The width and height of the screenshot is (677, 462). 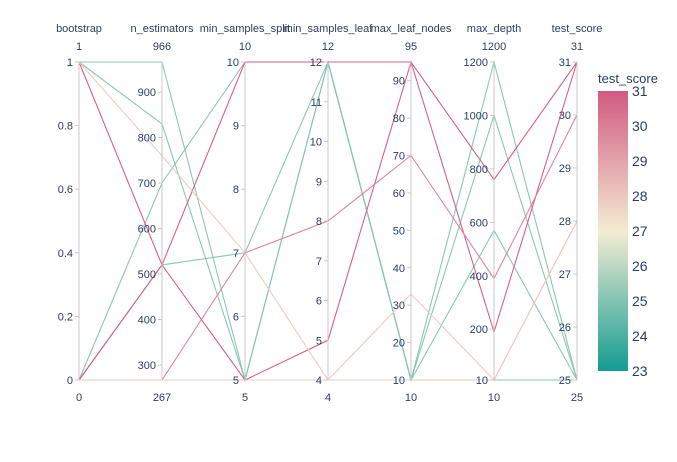 What do you see at coordinates (640, 266) in the screenshot?
I see `colorbar-tick-label: 26` at bounding box center [640, 266].